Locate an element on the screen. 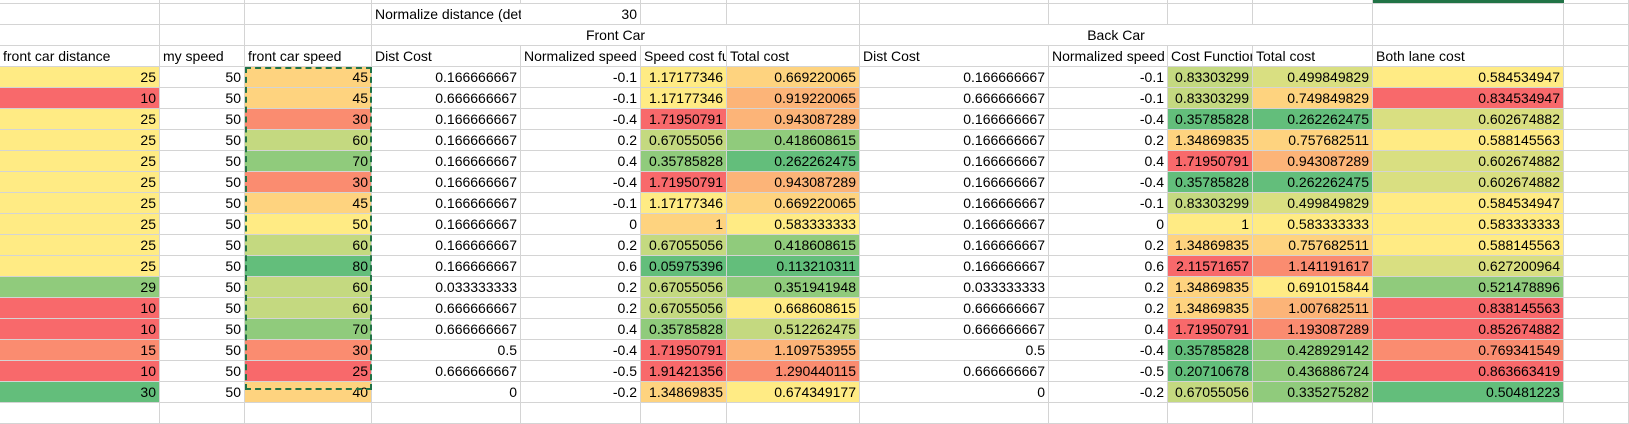  data-cell: 1.109753955 is located at coordinates (793, 350).